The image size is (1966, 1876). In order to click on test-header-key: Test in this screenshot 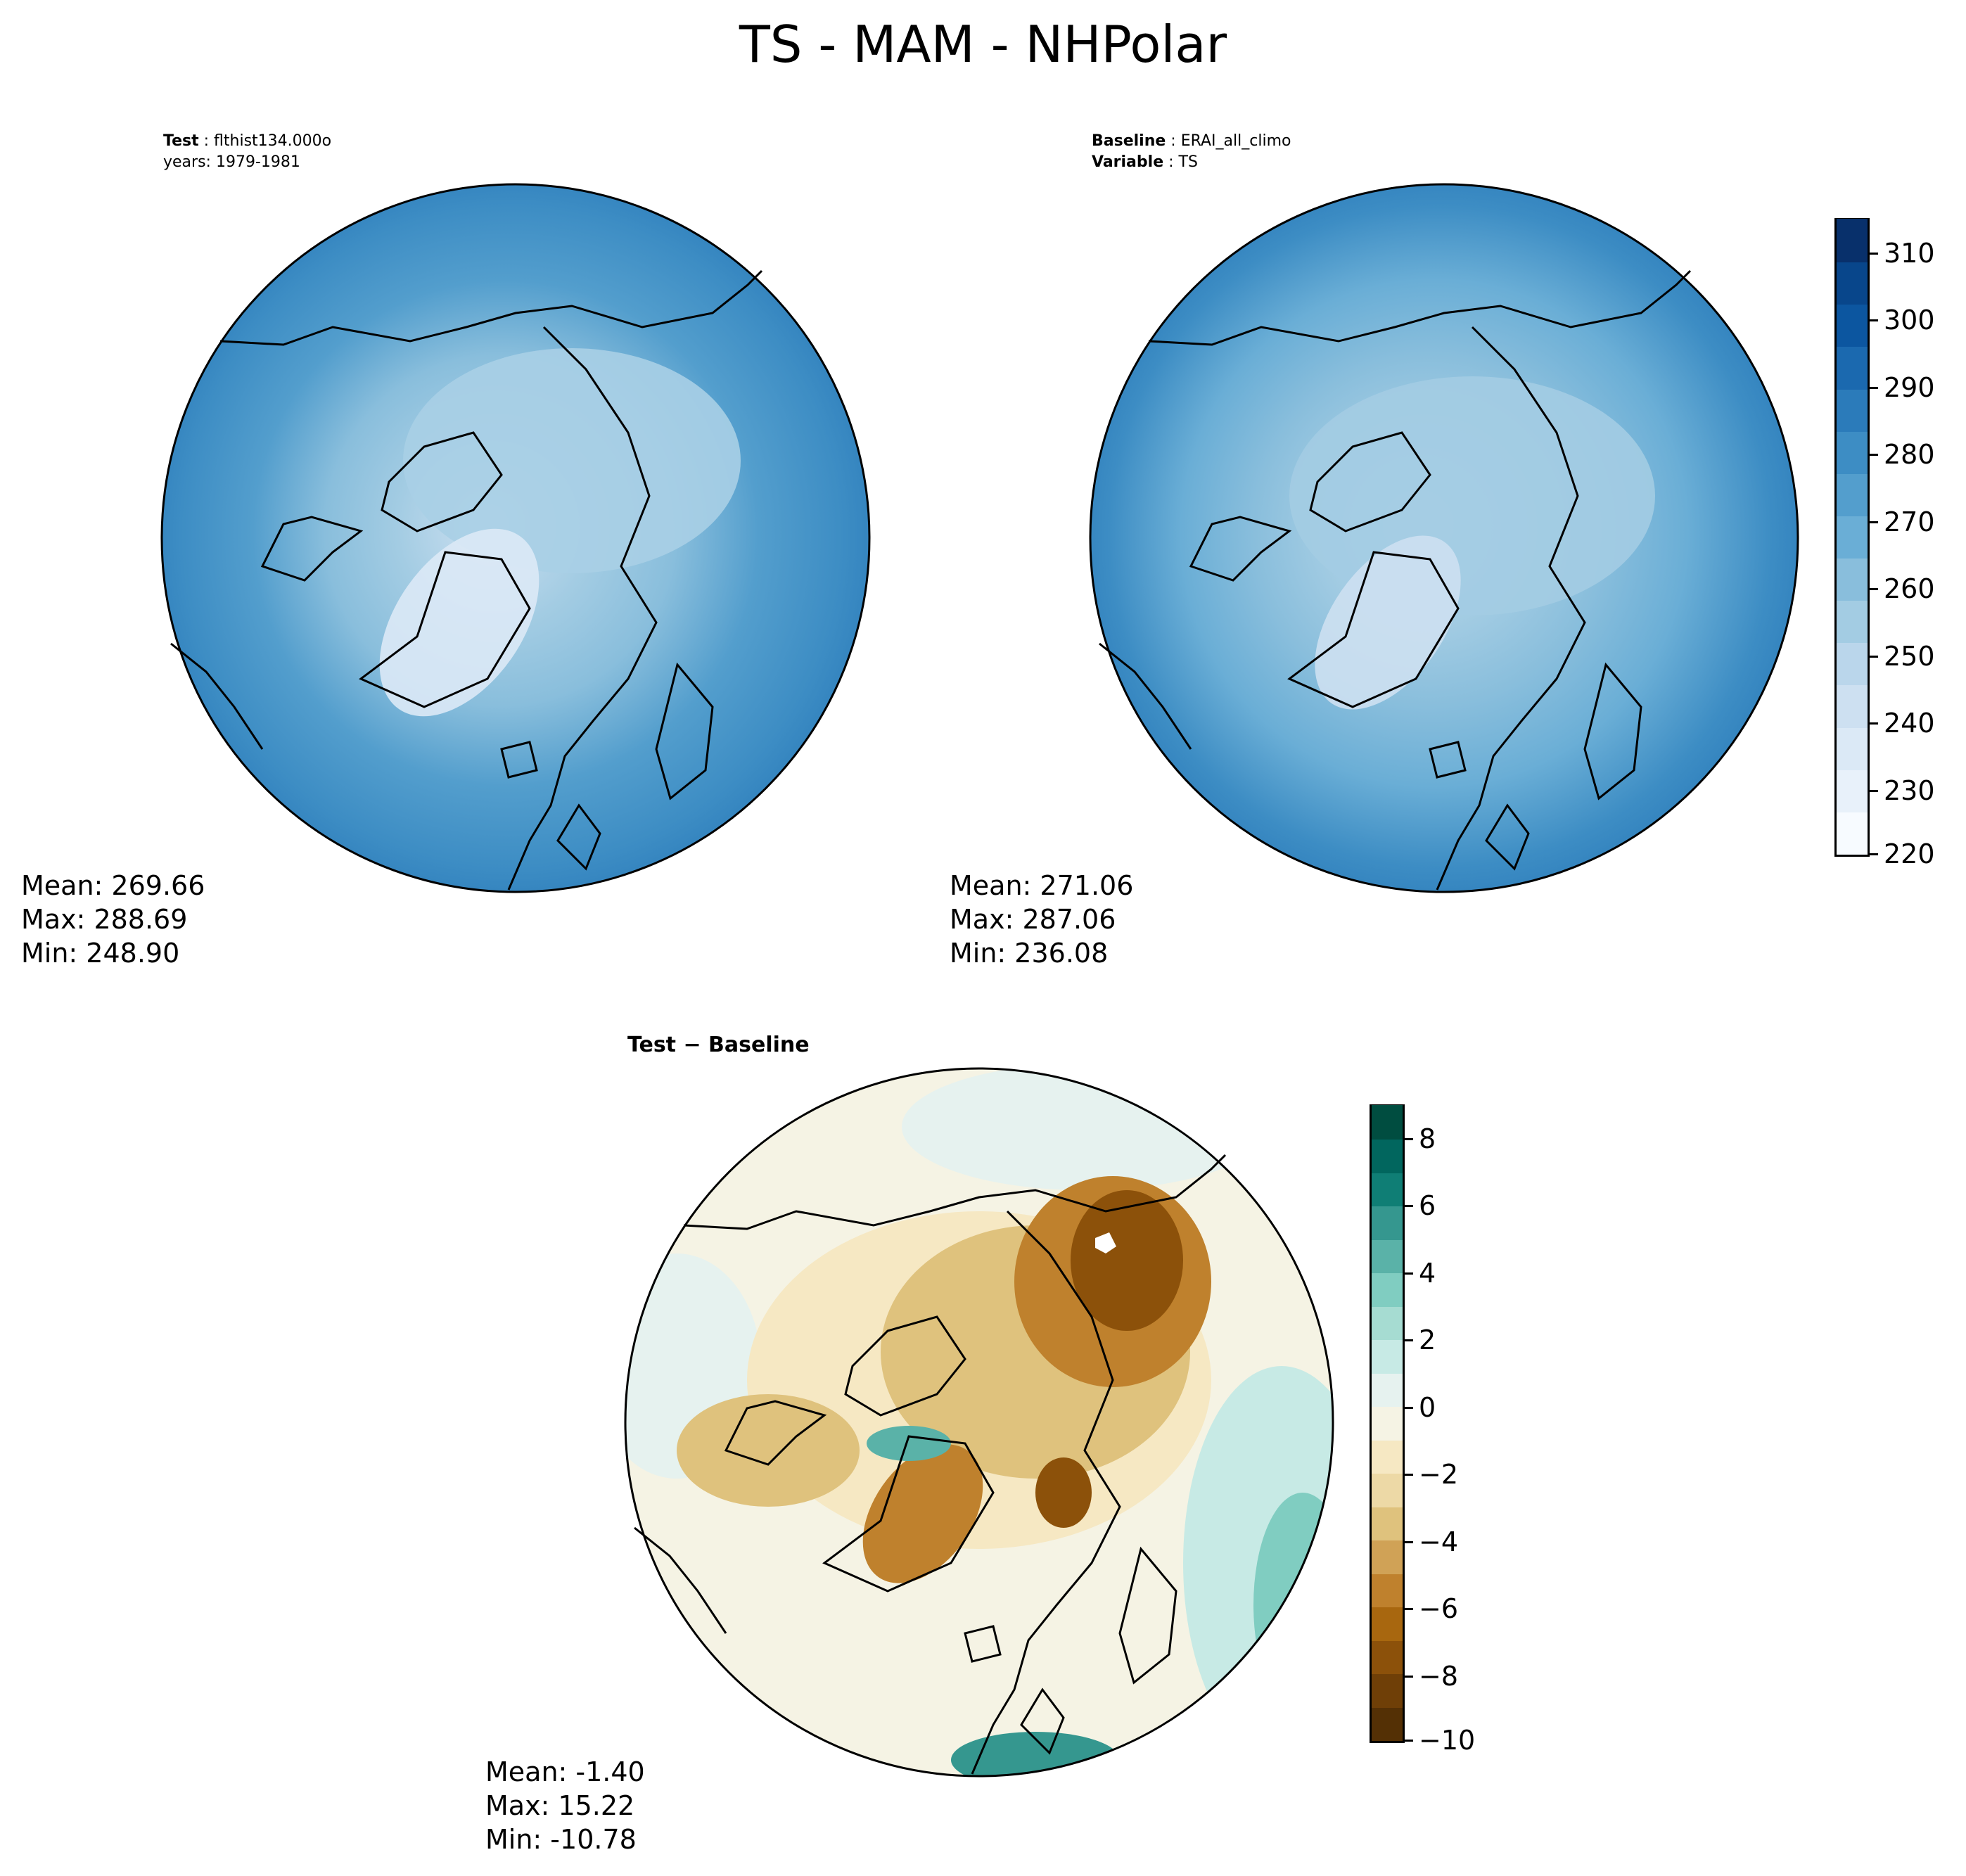, I will do `click(181, 141)`.